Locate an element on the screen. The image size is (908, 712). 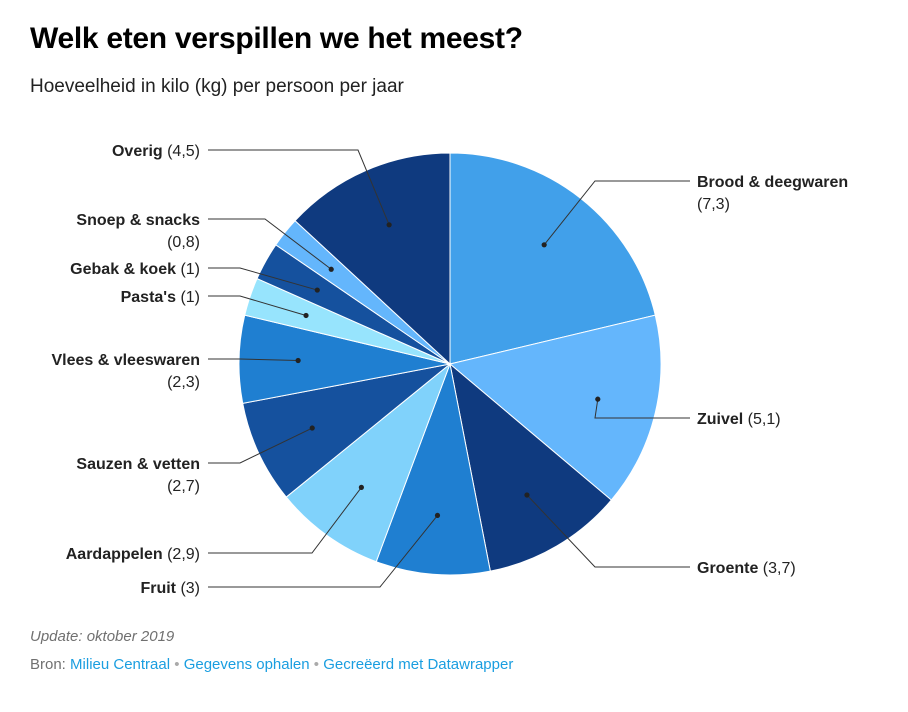
slice-label-fruit: Fruit (3) is located at coordinates (170, 588).